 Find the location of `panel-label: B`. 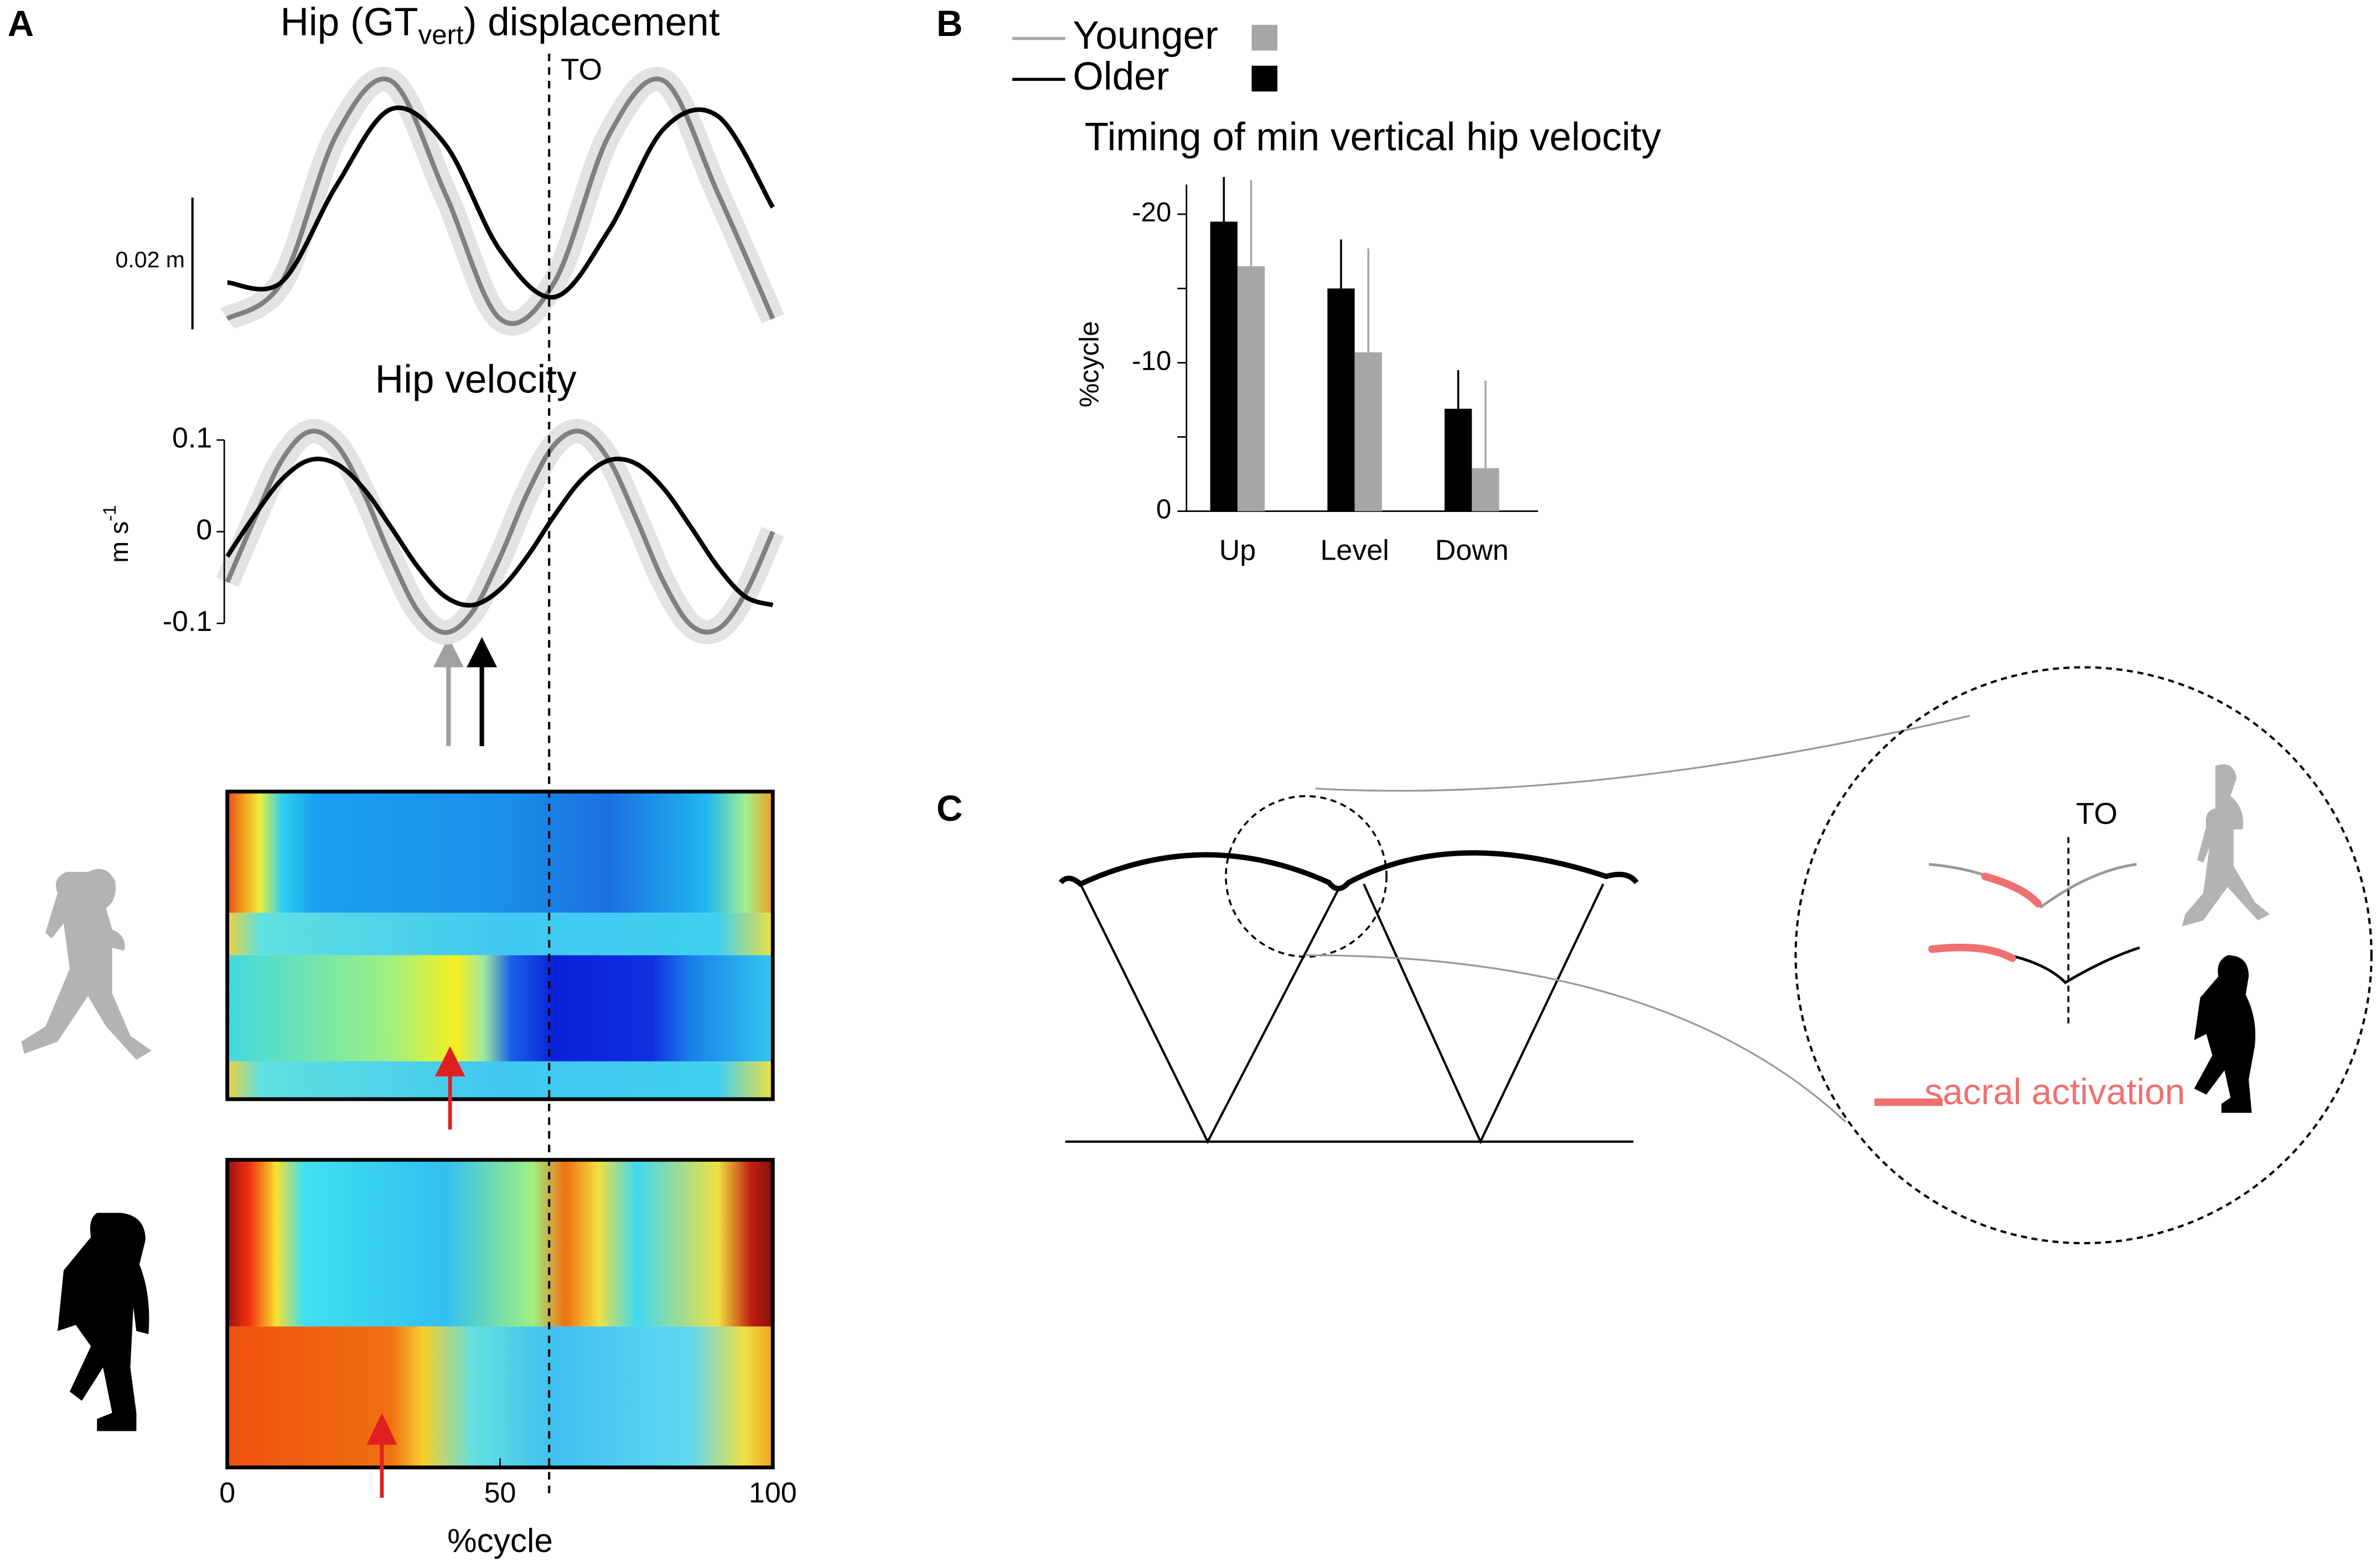

panel-label: B is located at coordinates (949, 23).